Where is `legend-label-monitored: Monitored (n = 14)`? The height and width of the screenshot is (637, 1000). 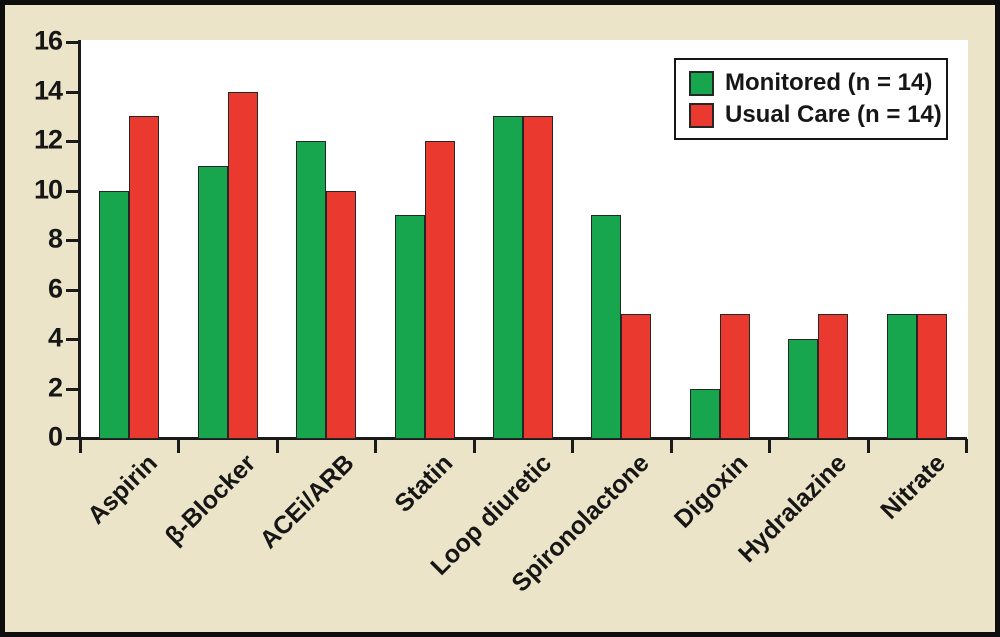 legend-label-monitored: Monitored (n = 14) is located at coordinates (829, 82).